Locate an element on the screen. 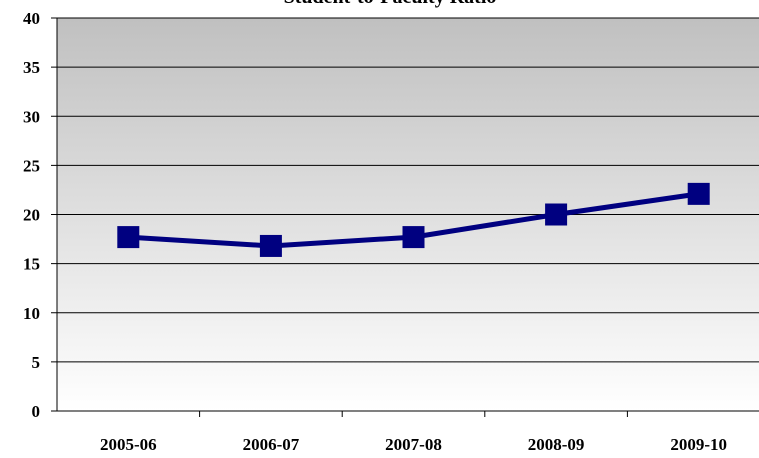 The image size is (759, 458). y-tick-label: 30 is located at coordinates (31, 116).